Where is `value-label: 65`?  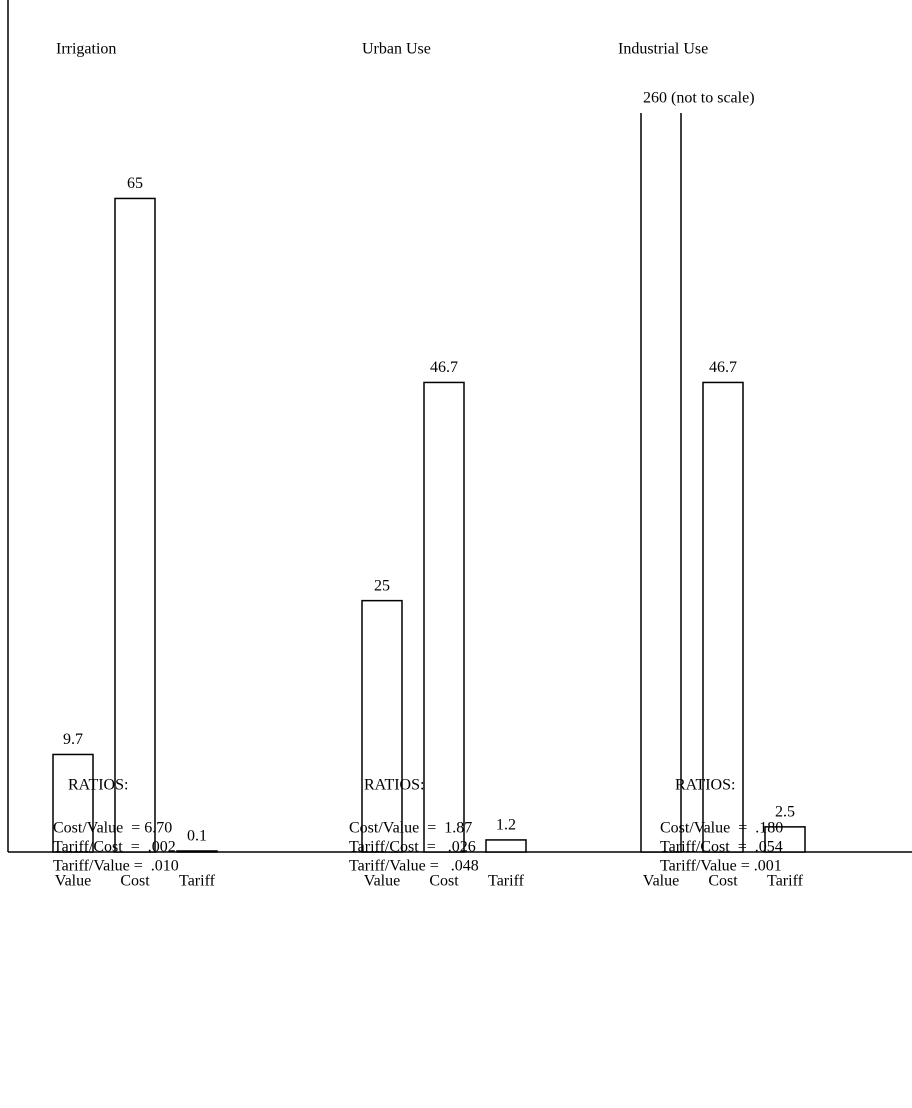
value-label: 65 is located at coordinates (135, 183).